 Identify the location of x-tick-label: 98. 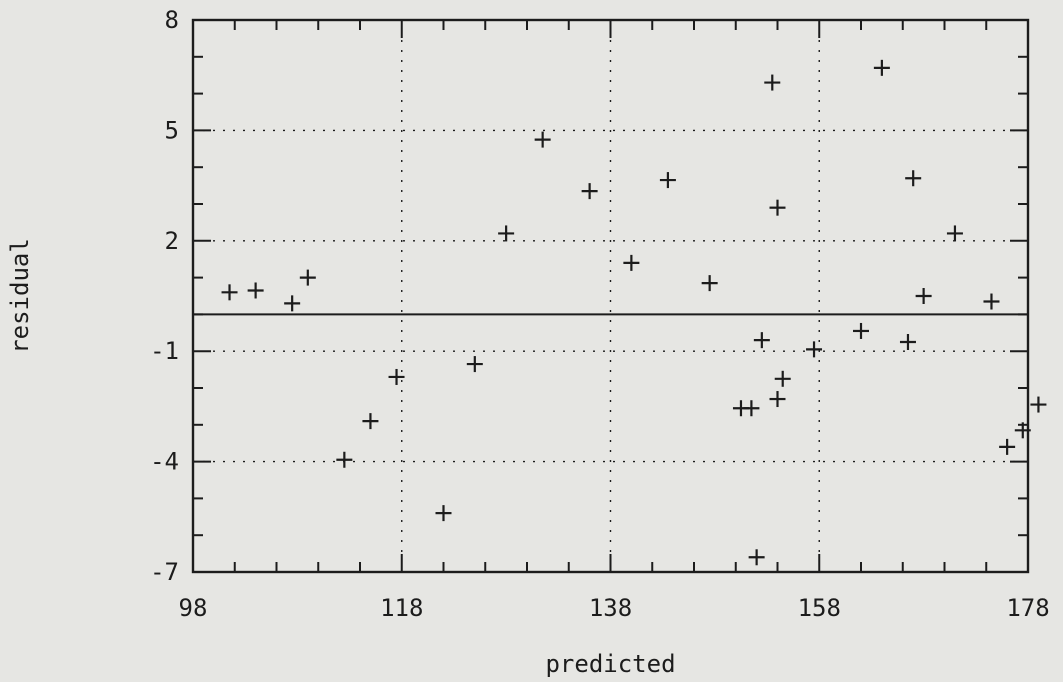
(193, 608).